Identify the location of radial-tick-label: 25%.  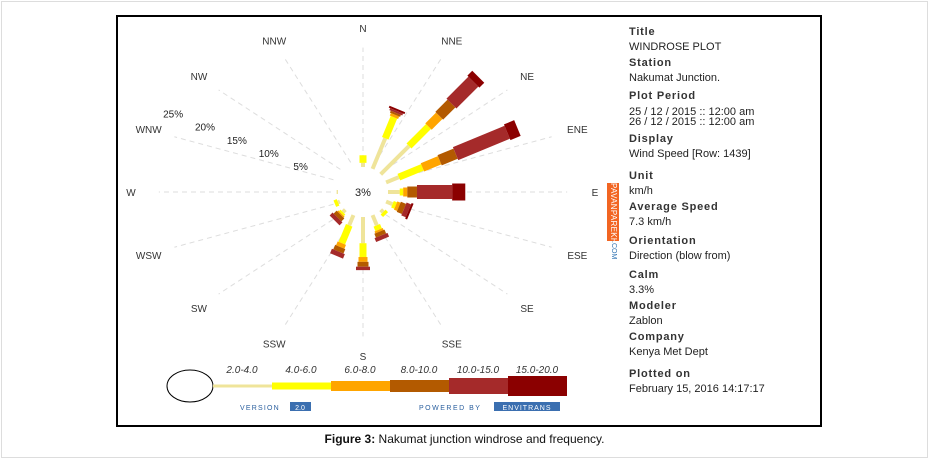
(173, 114).